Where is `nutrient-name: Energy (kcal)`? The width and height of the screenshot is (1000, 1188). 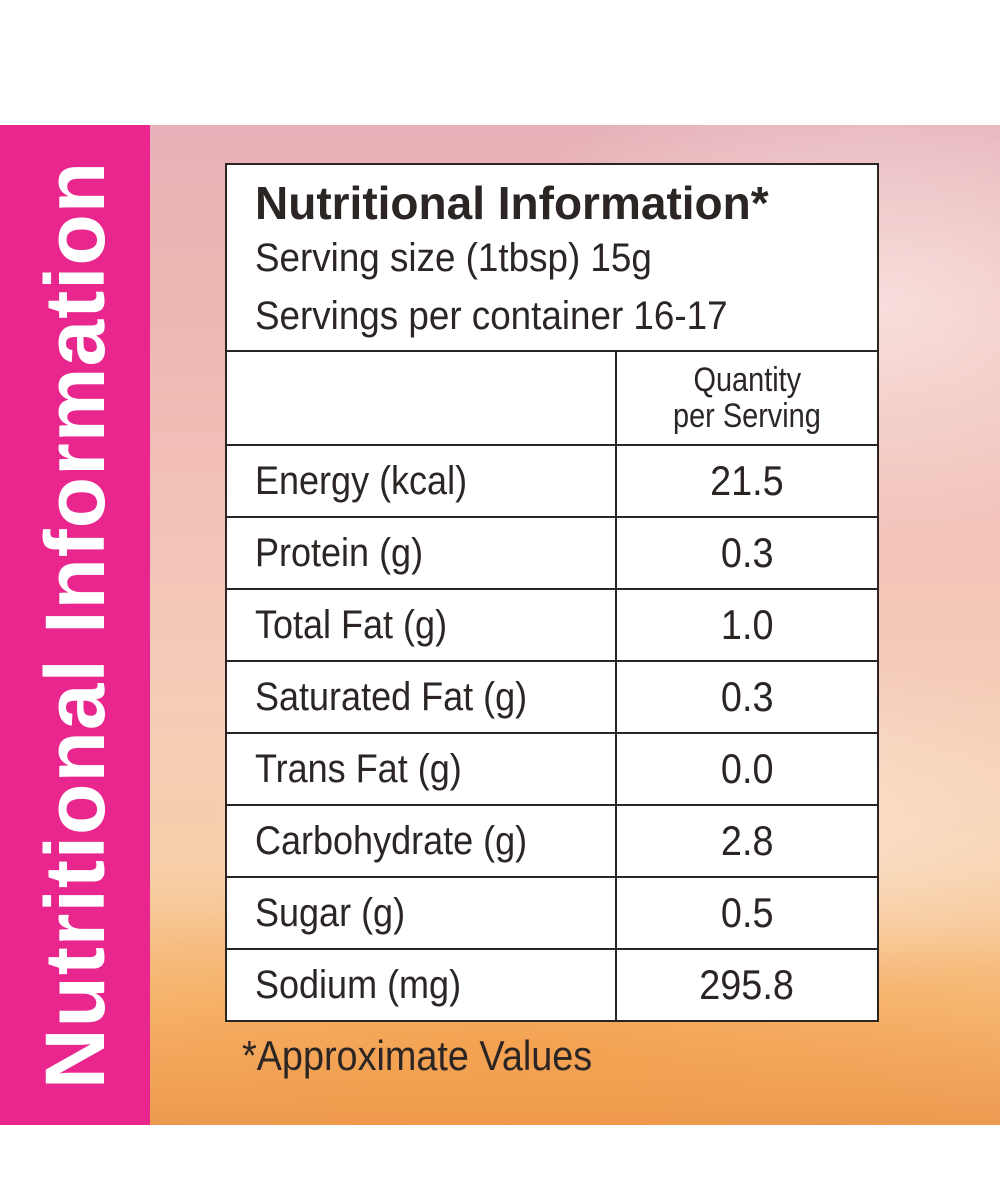 nutrient-name: Energy (kcal) is located at coordinates (422, 481).